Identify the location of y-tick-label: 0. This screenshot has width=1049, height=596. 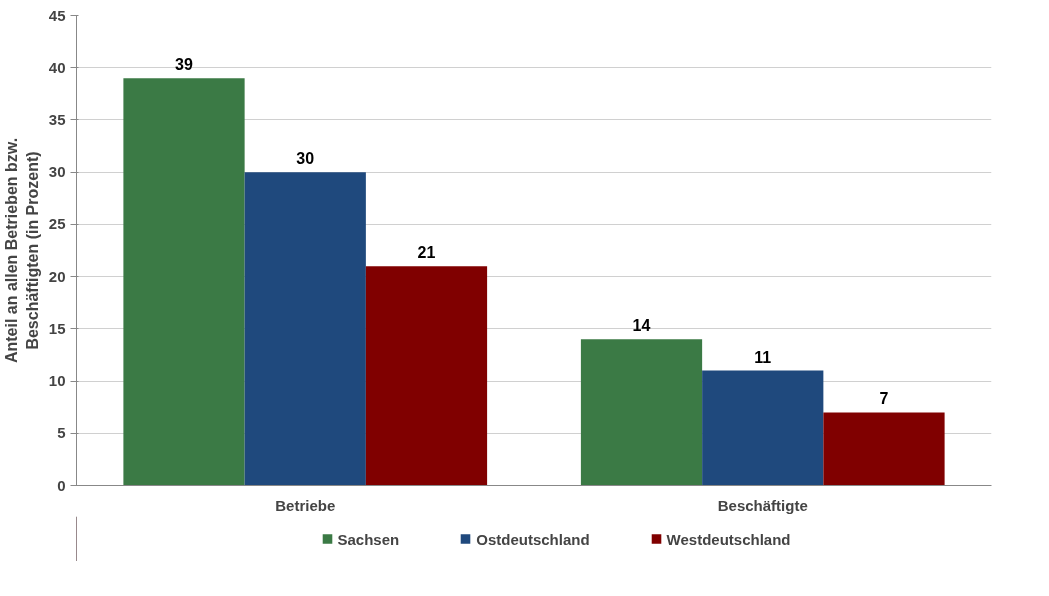
(61, 485).